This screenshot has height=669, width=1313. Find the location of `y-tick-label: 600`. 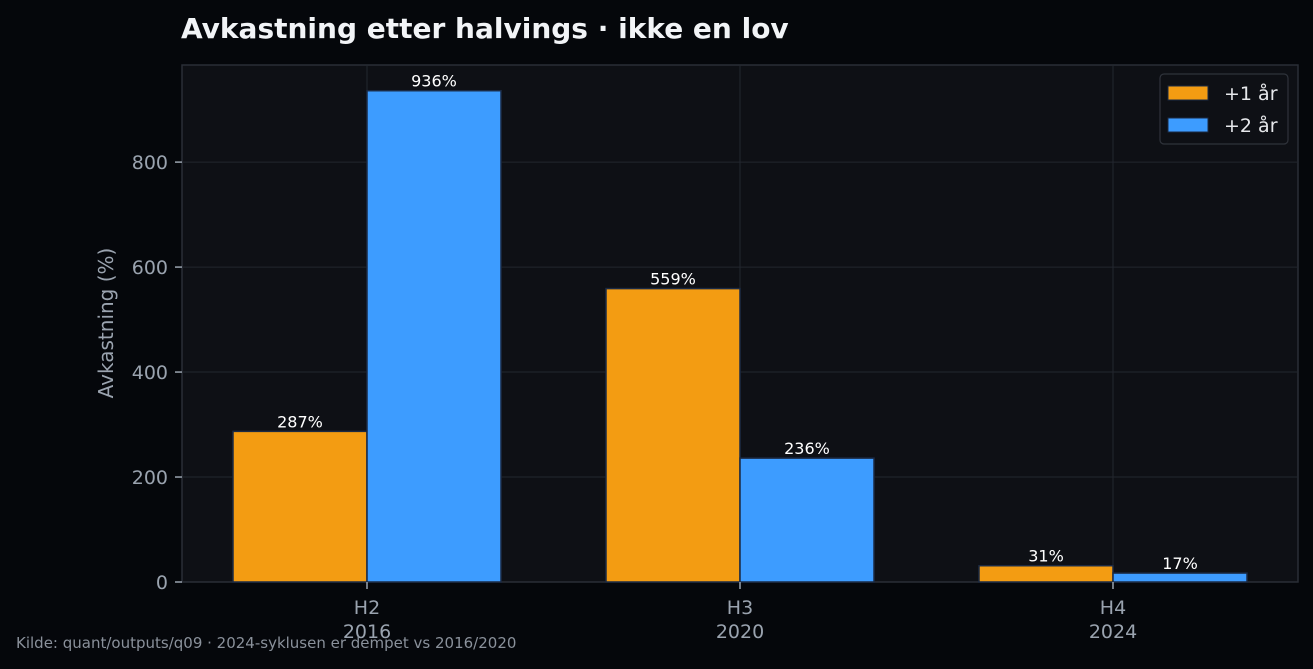

y-tick-label: 600 is located at coordinates (150, 268).